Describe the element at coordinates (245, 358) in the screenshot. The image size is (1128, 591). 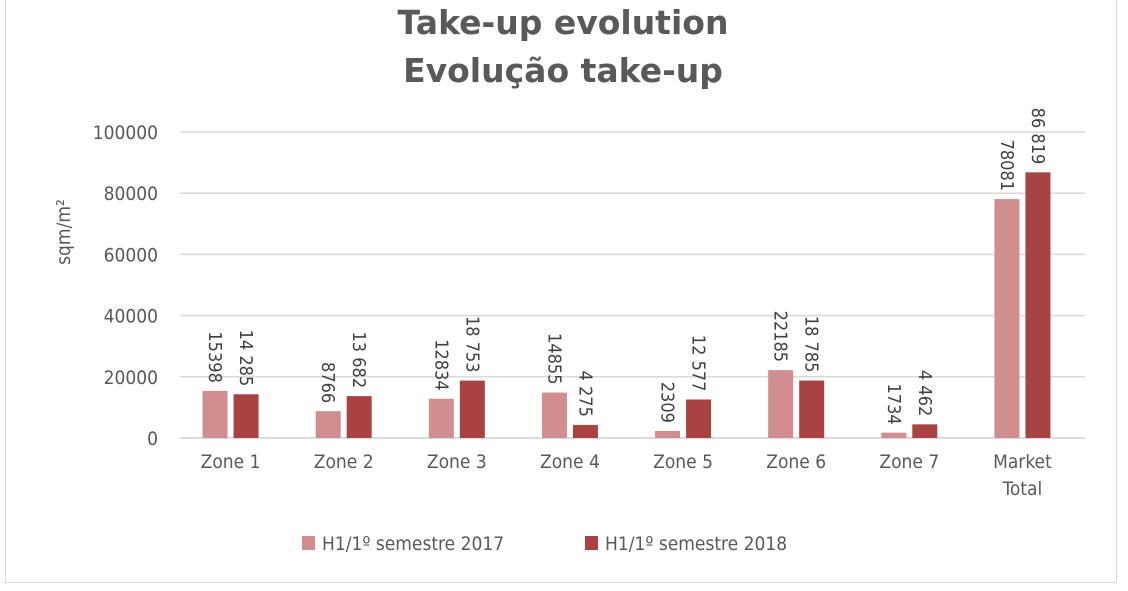
I see `data-label: 14 285` at that location.